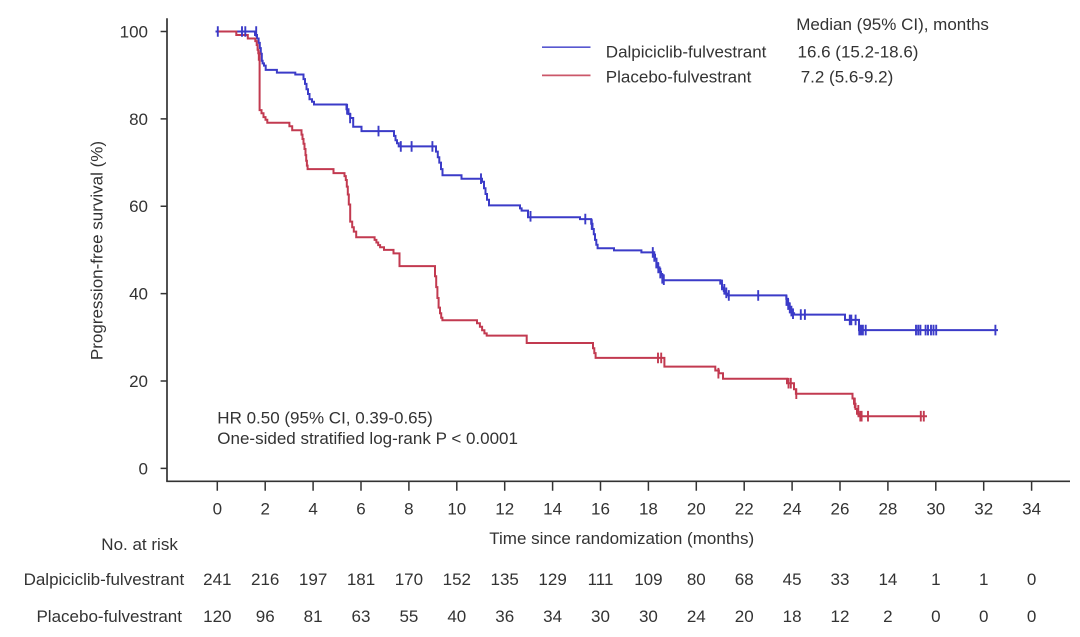  I want to click on svg-text:Time since randomization (mont: Time since randomization (months), so click(621, 538).